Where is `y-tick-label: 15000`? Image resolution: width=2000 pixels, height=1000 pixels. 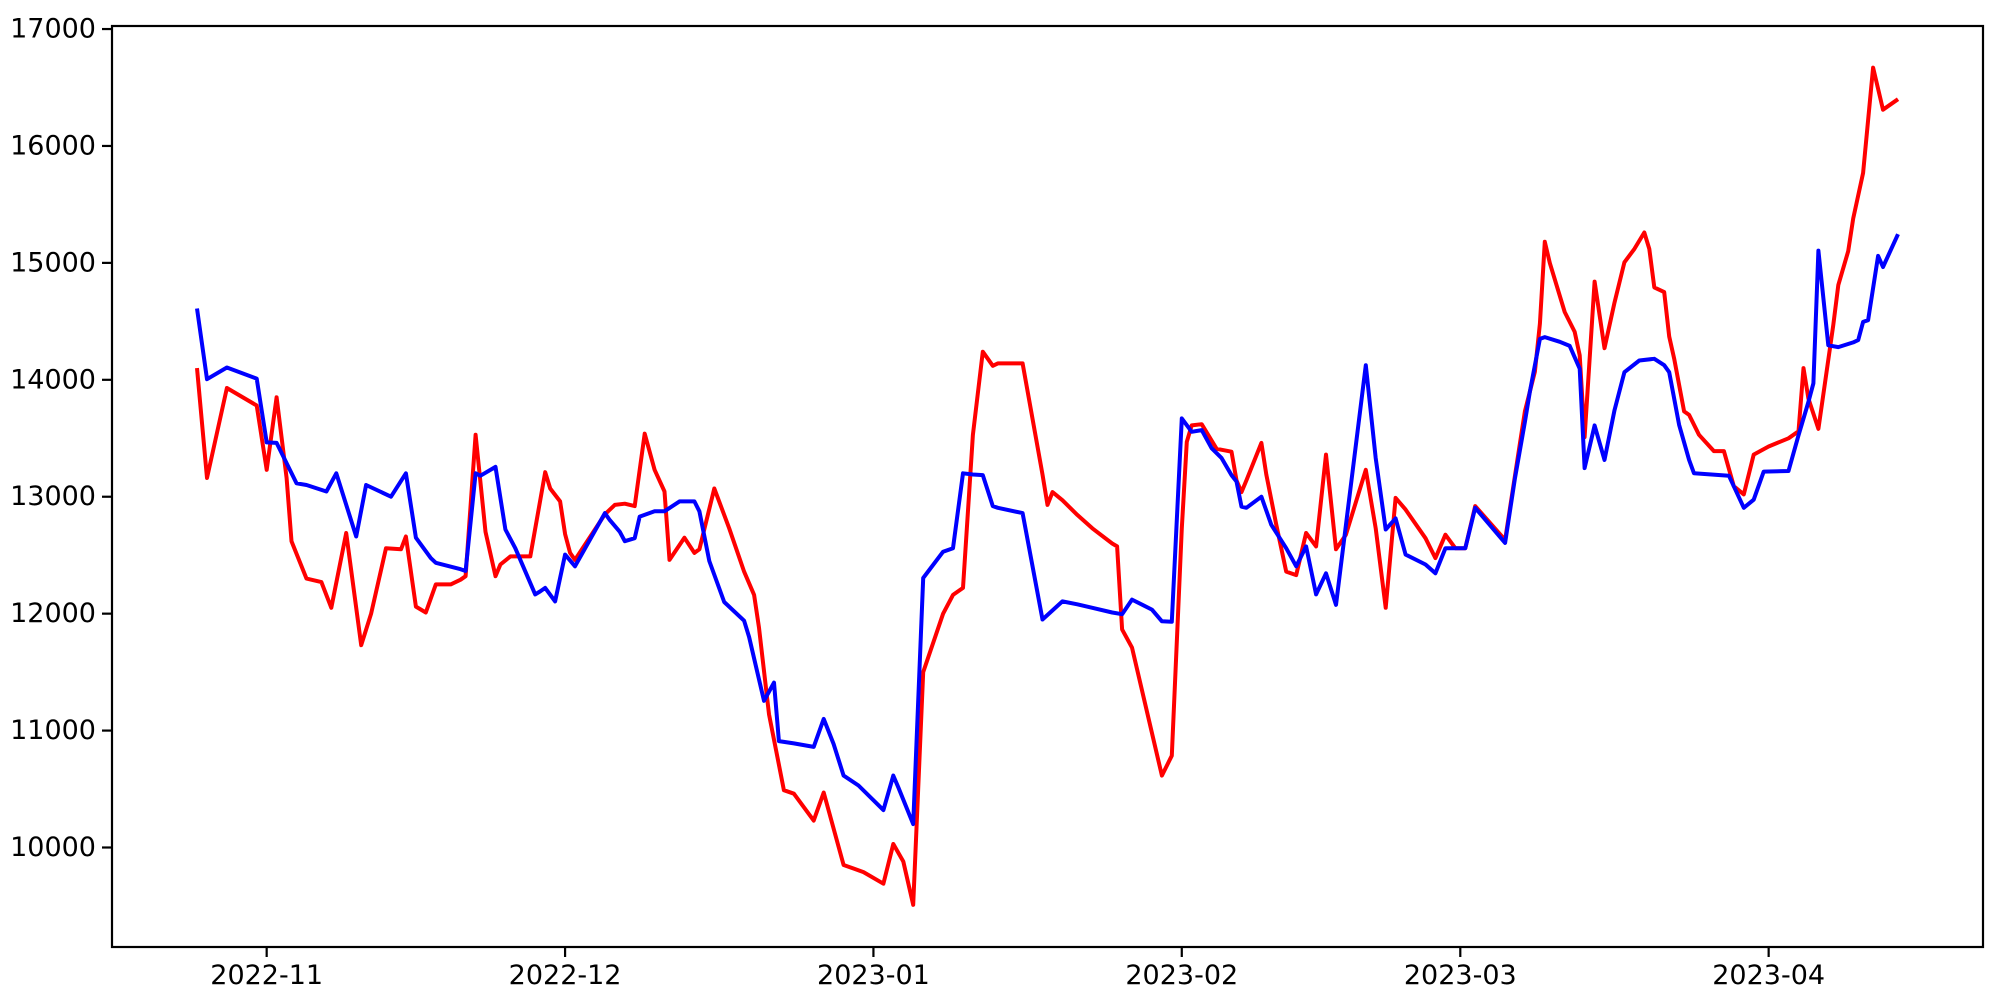
y-tick-label: 15000 is located at coordinates (53, 262).